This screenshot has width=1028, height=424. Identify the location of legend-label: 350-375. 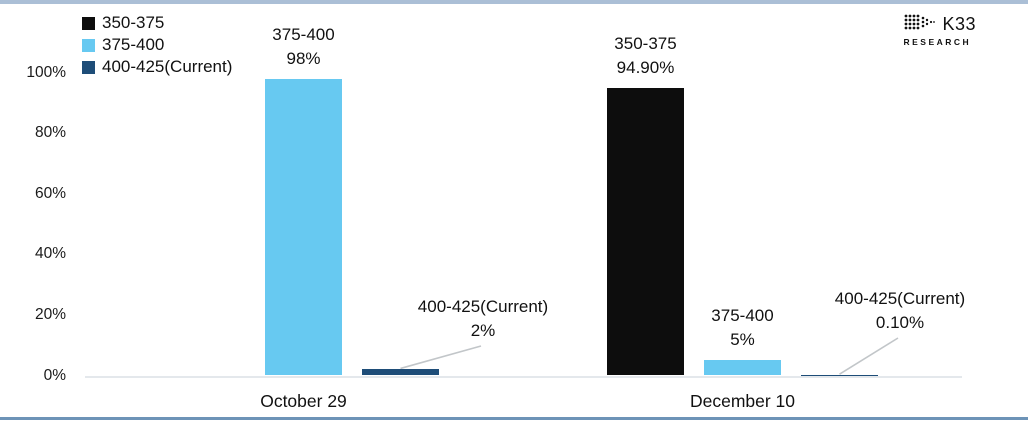
(133, 22).